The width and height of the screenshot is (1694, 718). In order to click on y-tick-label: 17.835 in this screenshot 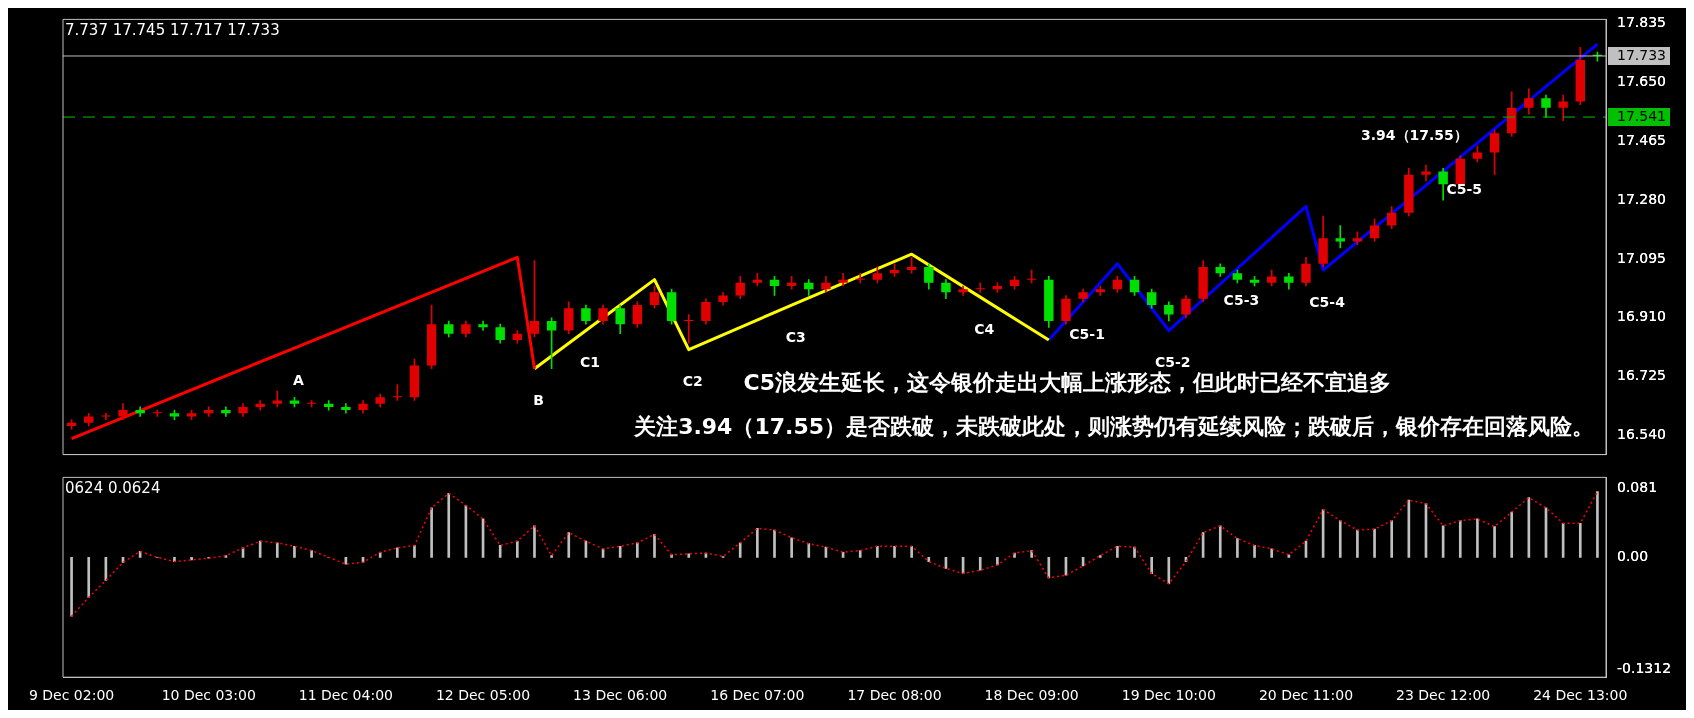, I will do `click(1641, 22)`.